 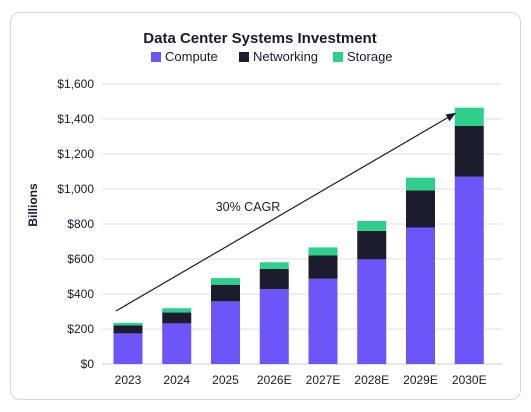 I want to click on y-tick-label: $0, so click(x=88, y=364).